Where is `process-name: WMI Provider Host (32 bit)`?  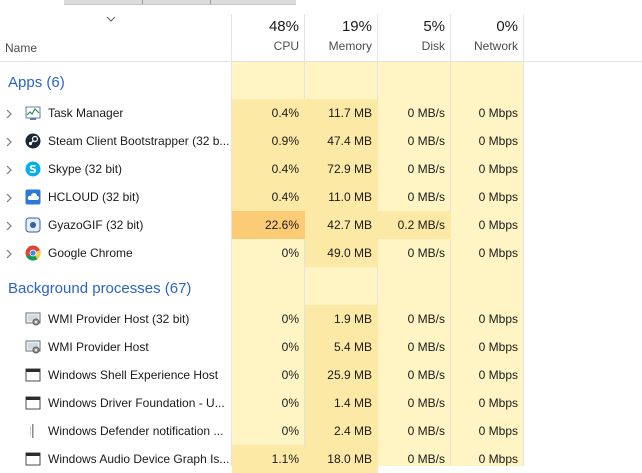 process-name: WMI Provider Host (32 bit) is located at coordinates (119, 319).